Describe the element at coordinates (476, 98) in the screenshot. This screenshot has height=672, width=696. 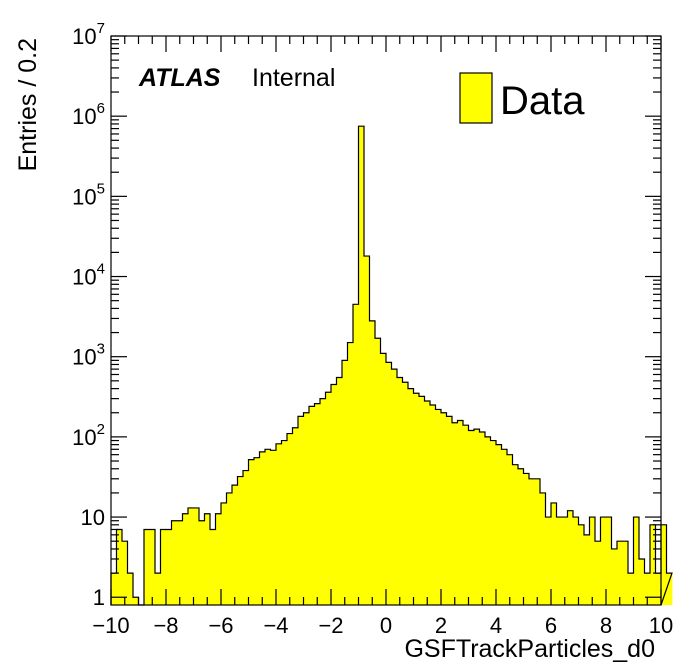
I see `legend-swatch` at that location.